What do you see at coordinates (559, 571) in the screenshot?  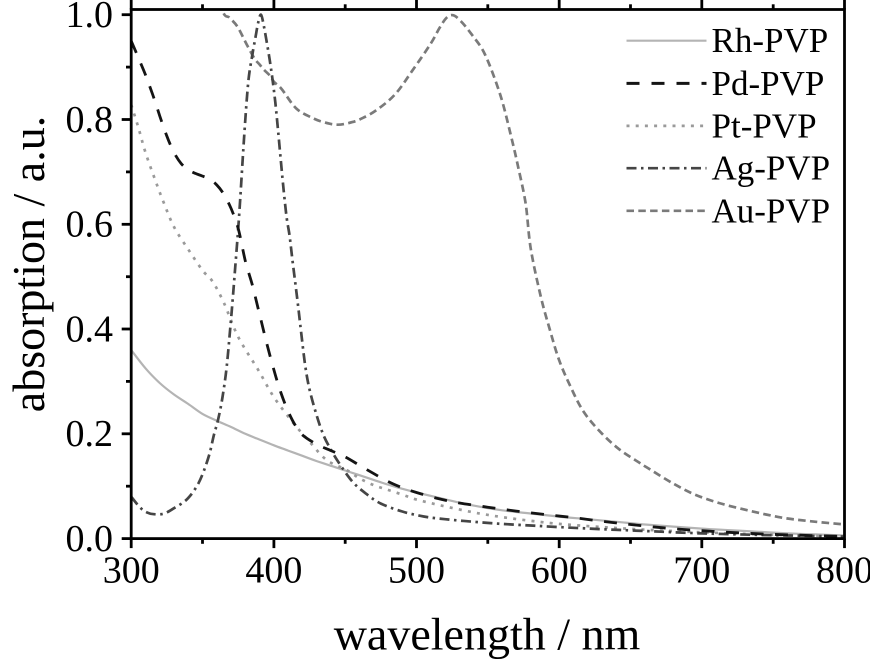 I see `svg-text: 600` at bounding box center [559, 571].